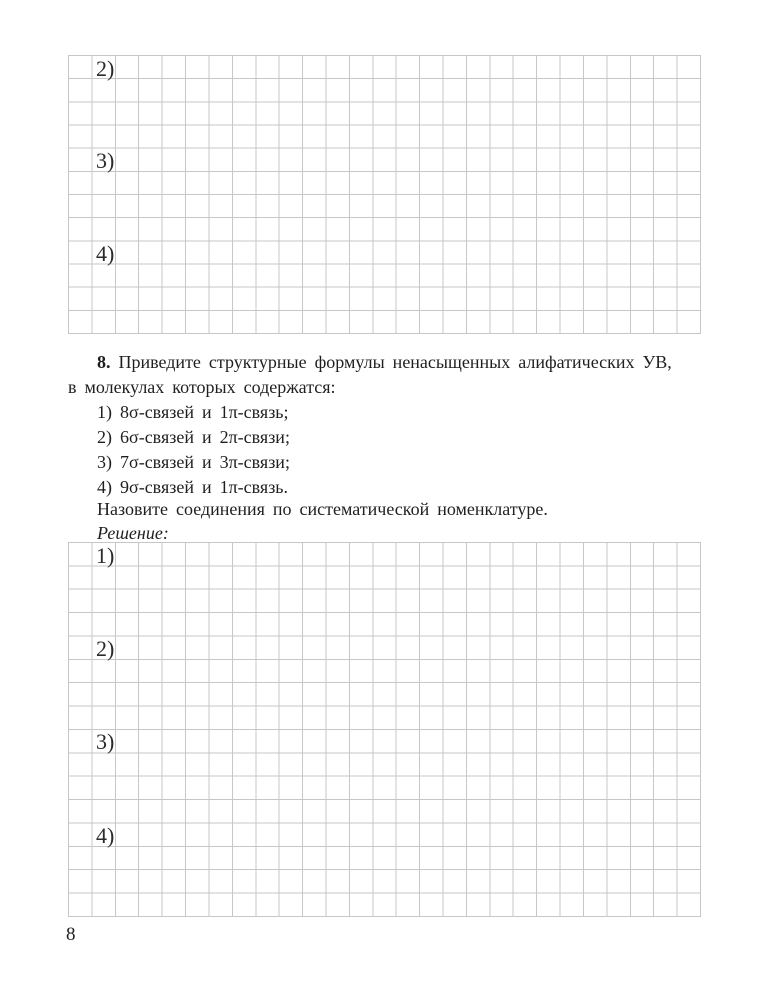 The width and height of the screenshot is (768, 1001). What do you see at coordinates (71, 934) in the screenshot?
I see `page-number: 8` at bounding box center [71, 934].